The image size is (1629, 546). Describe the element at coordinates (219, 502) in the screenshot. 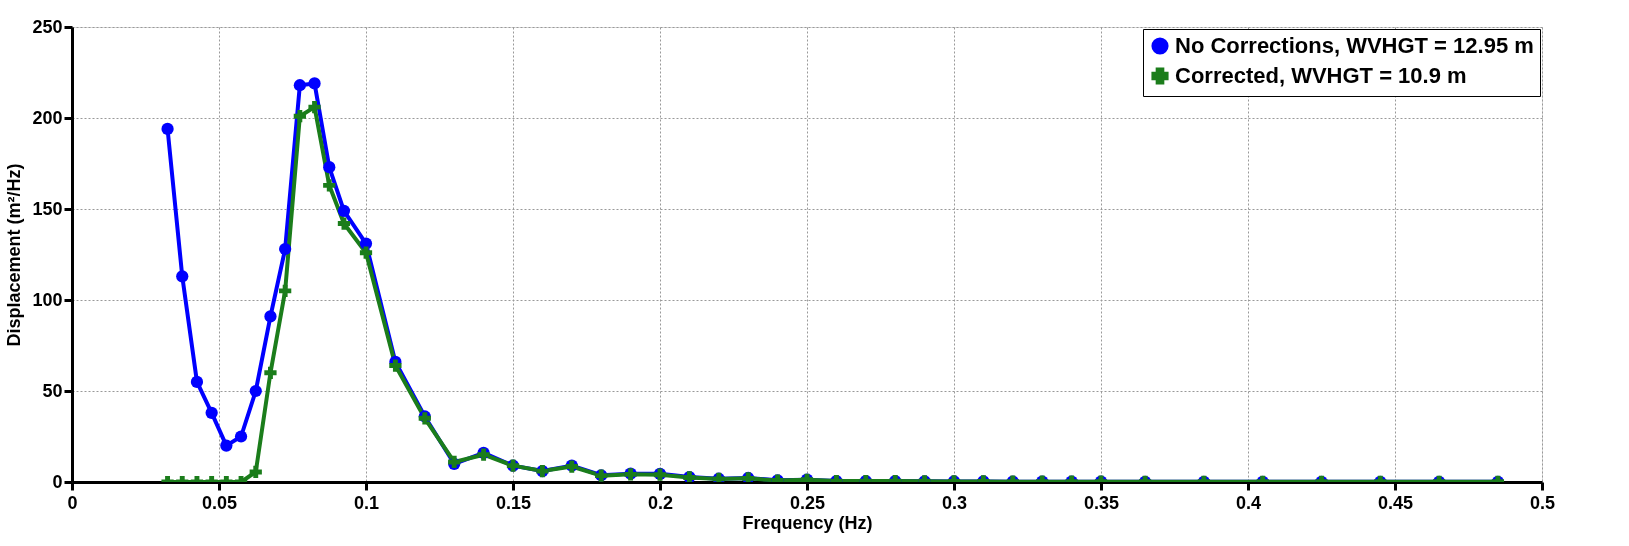

I see `x-tick-label: 0.05` at that location.